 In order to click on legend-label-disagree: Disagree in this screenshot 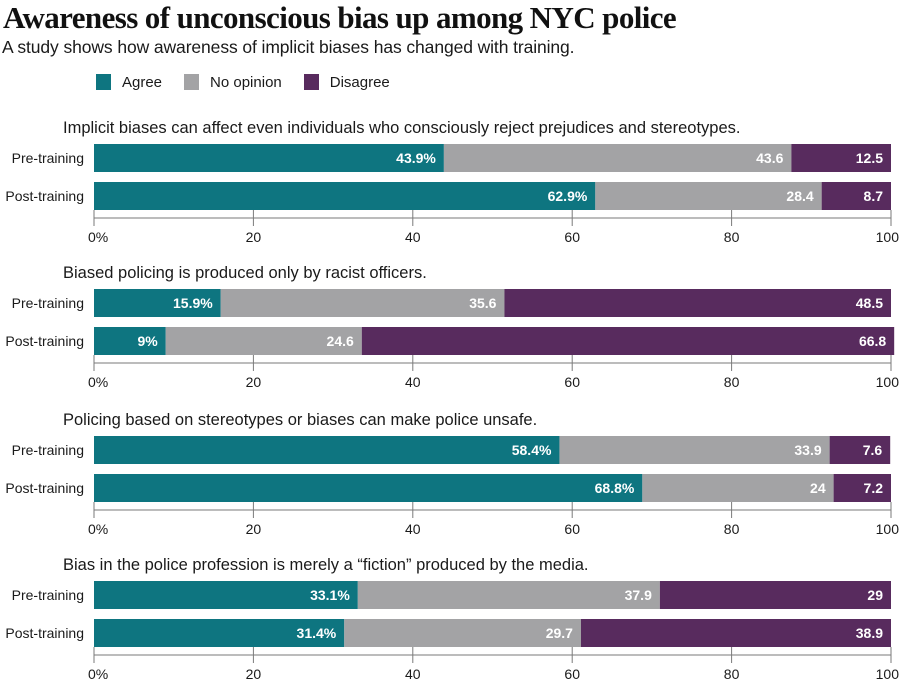, I will do `click(359, 82)`.